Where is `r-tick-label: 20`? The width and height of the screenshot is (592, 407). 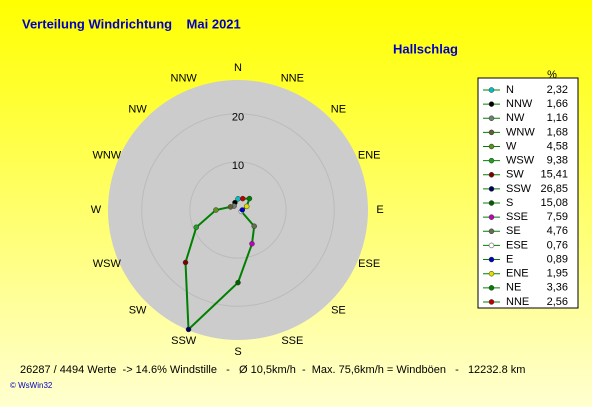
r-tick-label: 20 is located at coordinates (238, 118).